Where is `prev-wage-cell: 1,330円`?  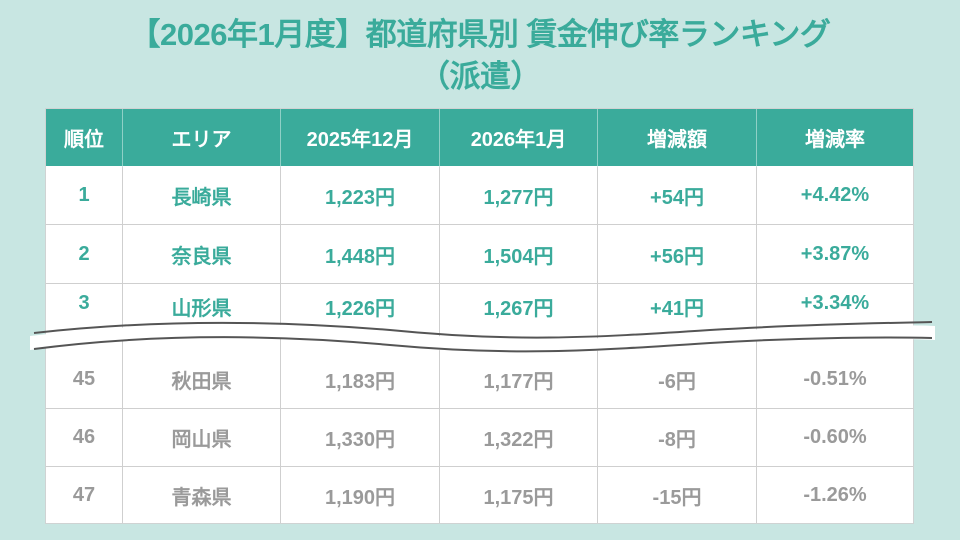 prev-wage-cell: 1,330円 is located at coordinates (360, 438).